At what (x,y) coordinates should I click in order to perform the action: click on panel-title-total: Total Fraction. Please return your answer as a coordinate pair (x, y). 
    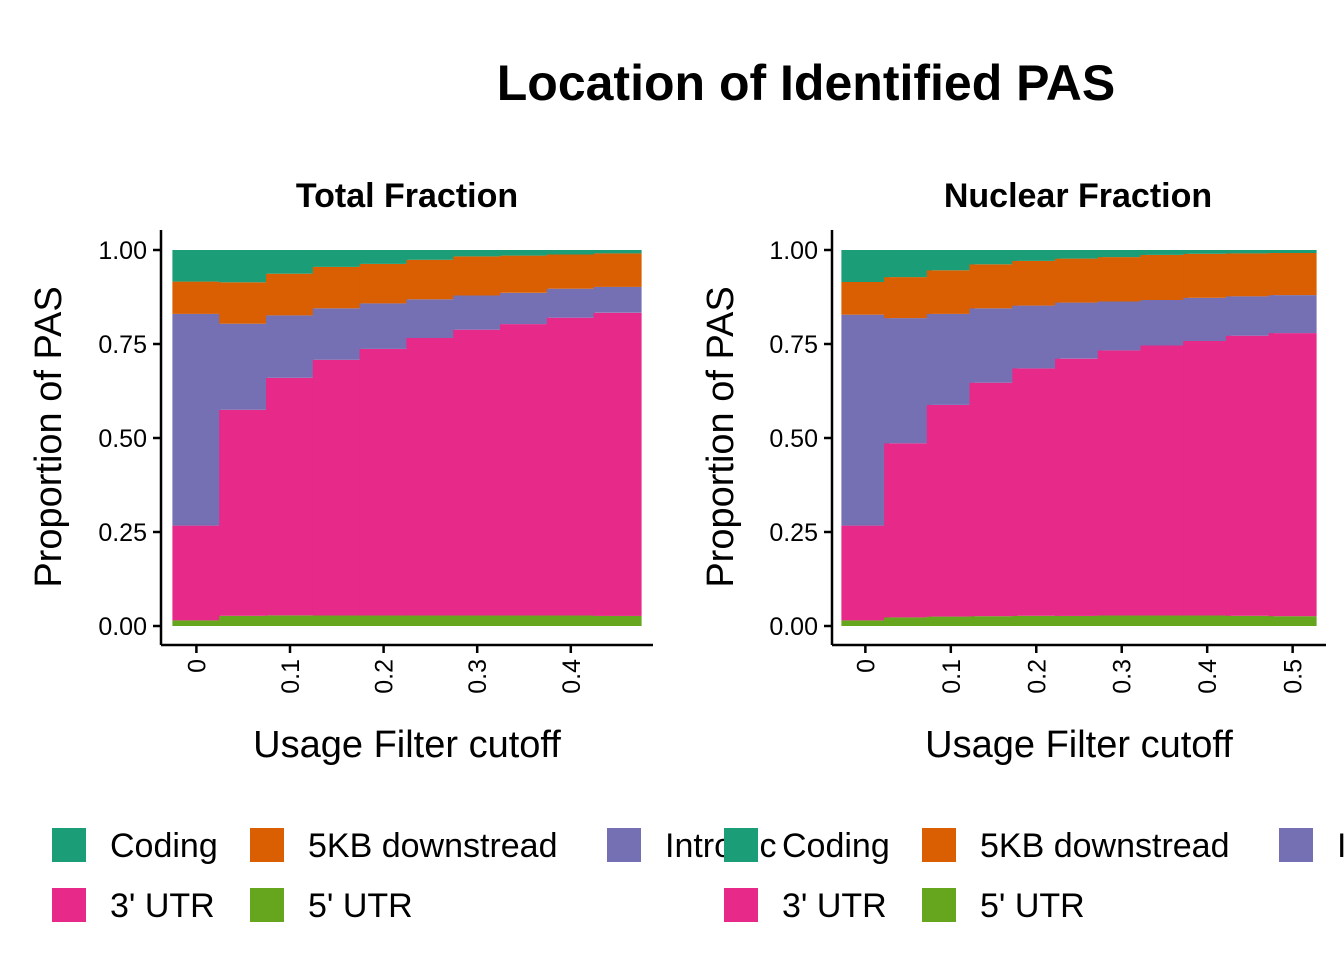
    Looking at the image, I should click on (407, 196).